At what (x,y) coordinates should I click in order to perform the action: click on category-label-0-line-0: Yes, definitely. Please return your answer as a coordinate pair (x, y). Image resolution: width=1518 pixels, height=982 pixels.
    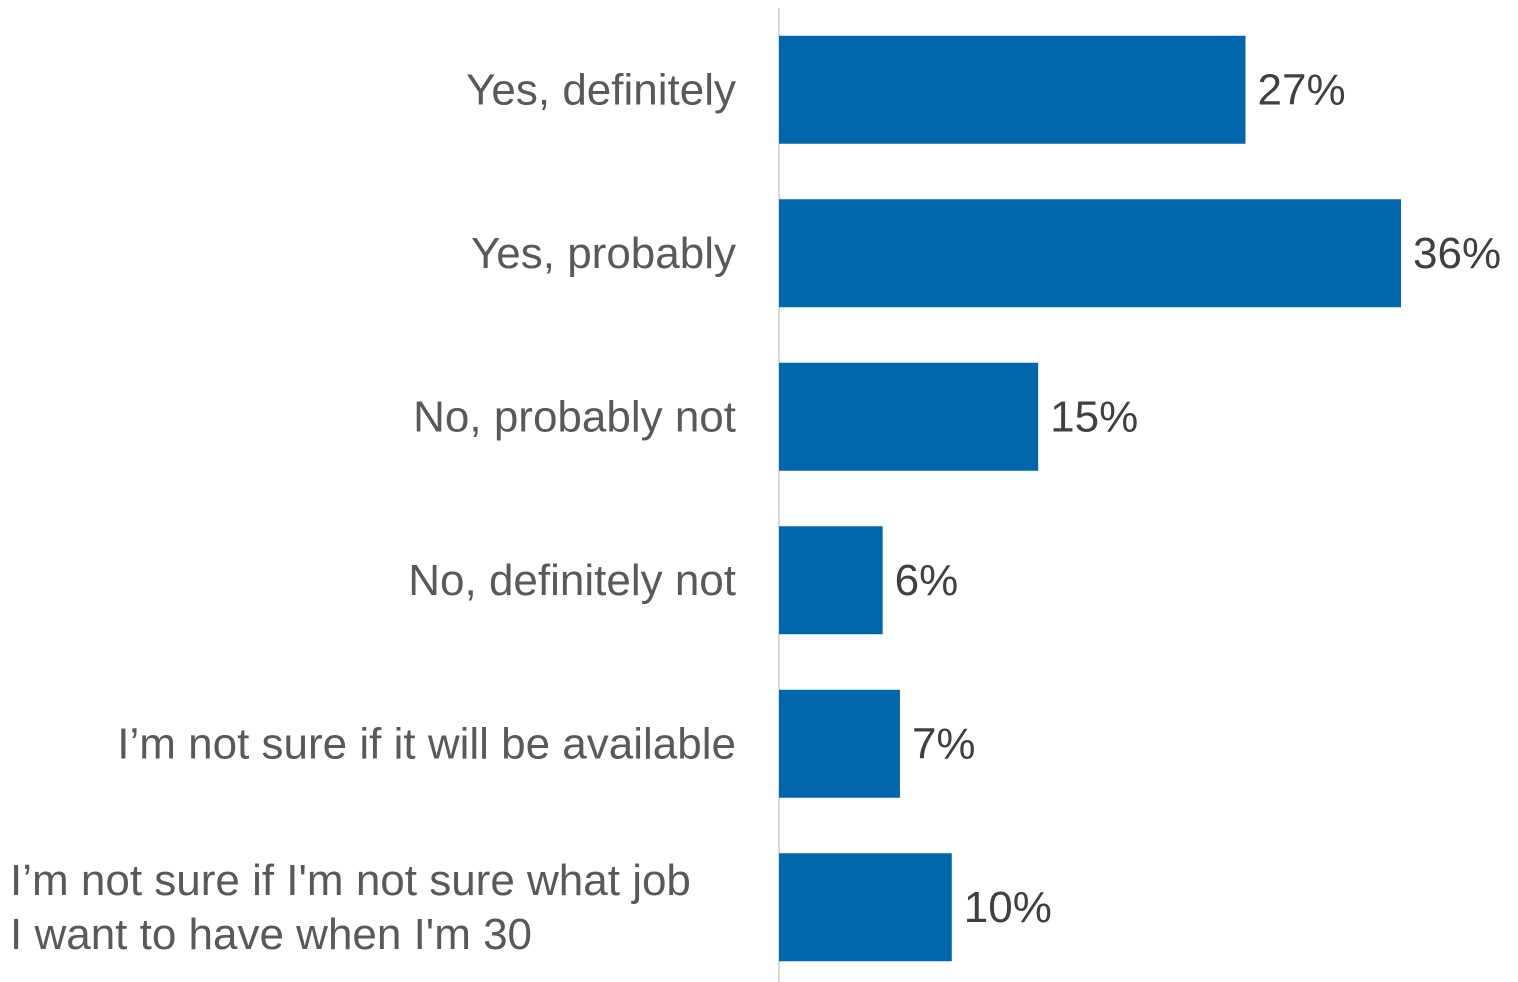
    Looking at the image, I should click on (601, 89).